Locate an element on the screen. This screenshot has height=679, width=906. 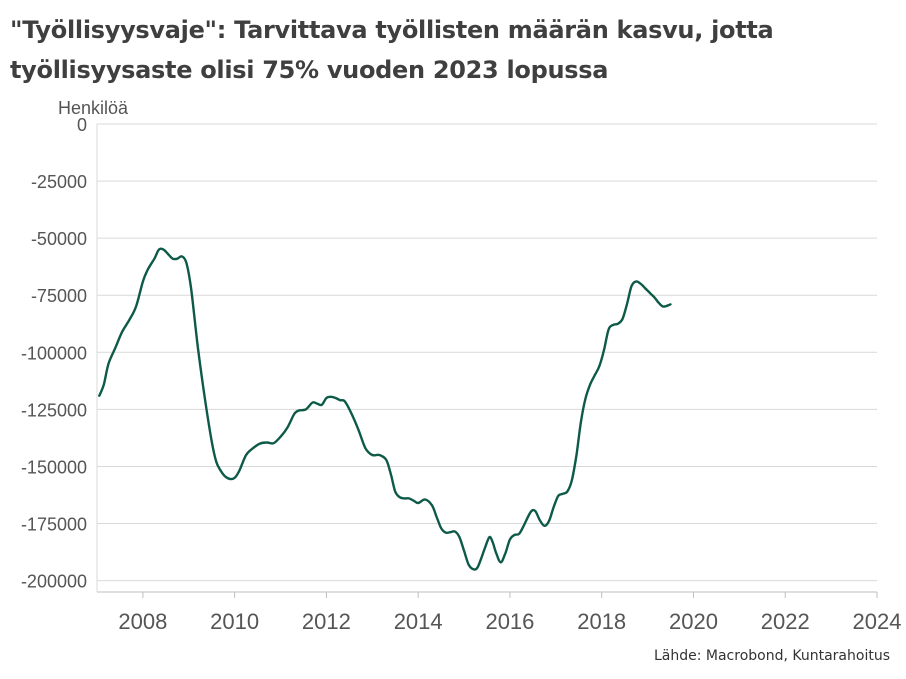
y-tick-label: -25000 is located at coordinates (59, 182).